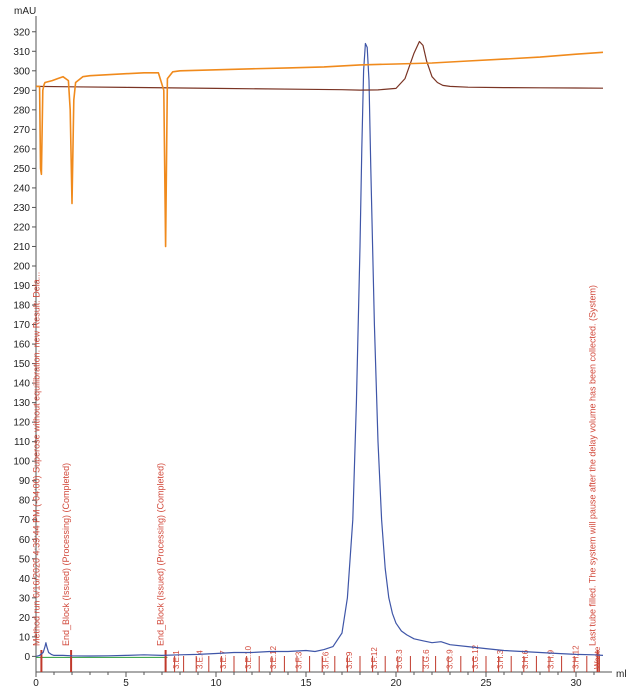 The height and width of the screenshot is (698, 644). I want to click on x-tick-label: 20, so click(396, 683).